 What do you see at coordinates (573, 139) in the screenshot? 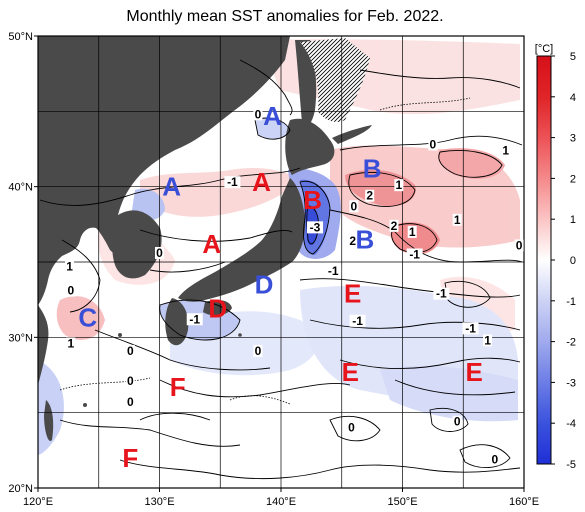
I see `colorbar-tick-label: 3` at bounding box center [573, 139].